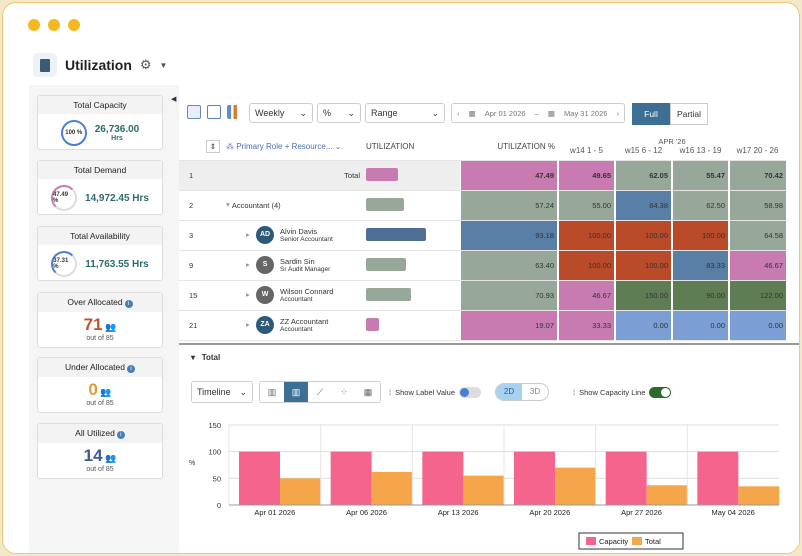 Image resolution: width=802 pixels, height=556 pixels. What do you see at coordinates (201, 205) in the screenshot?
I see `row-index: 2` at bounding box center [201, 205].